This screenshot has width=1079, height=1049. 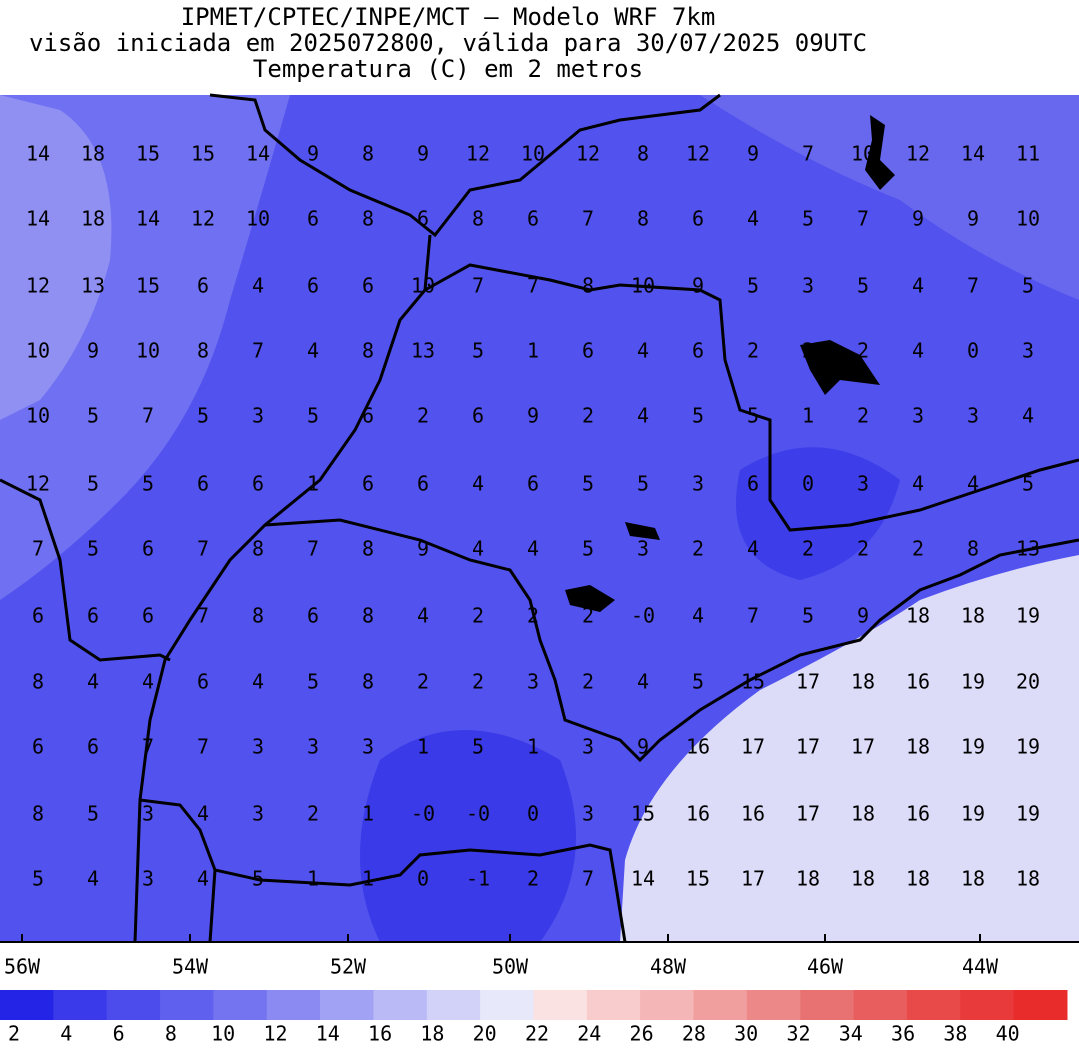 What do you see at coordinates (642, 1034) in the screenshot?
I see `colorbar-label: 26` at bounding box center [642, 1034].